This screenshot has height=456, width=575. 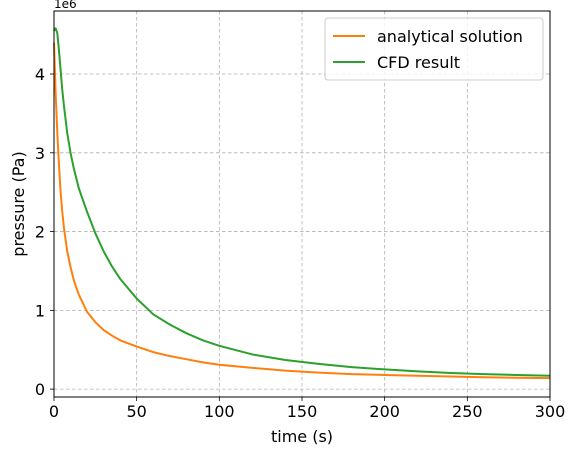 What do you see at coordinates (40, 310) in the screenshot?
I see `y-tick-label: 1` at bounding box center [40, 310].